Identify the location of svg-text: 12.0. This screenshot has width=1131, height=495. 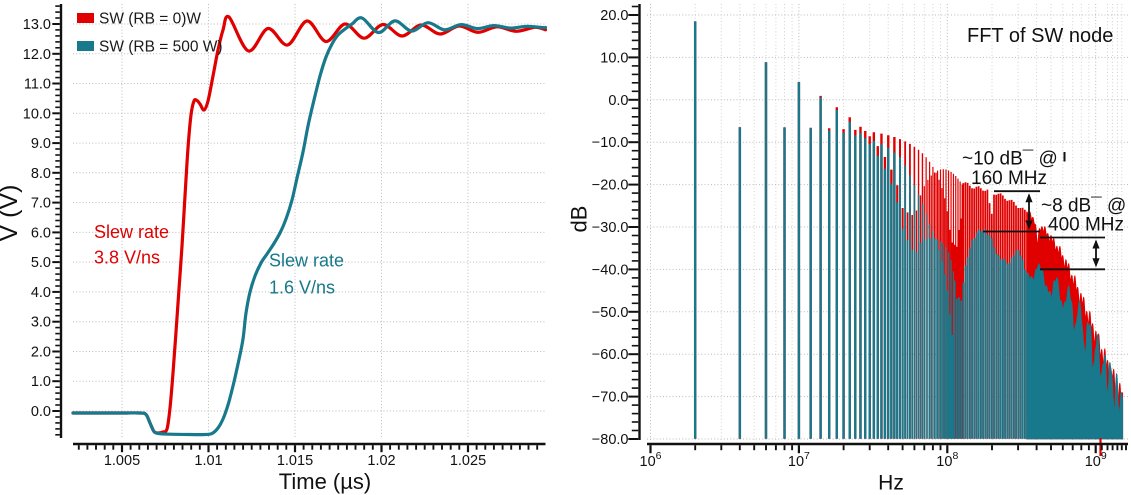
(37, 55).